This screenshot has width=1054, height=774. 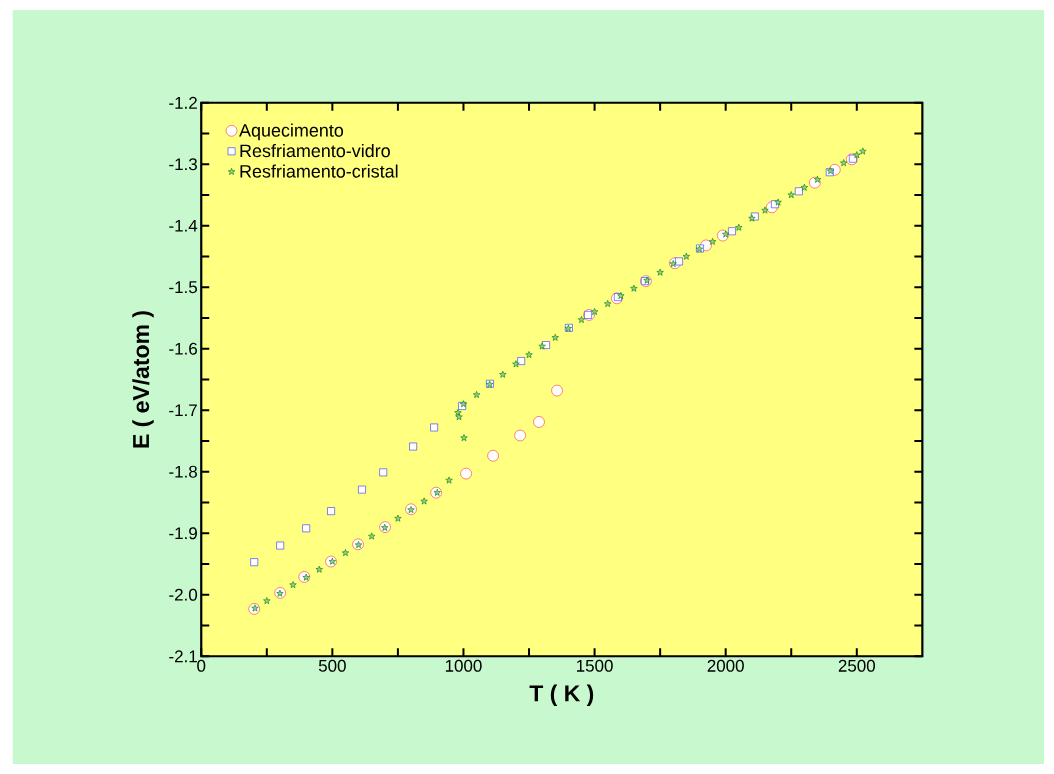 I want to click on y-tick-label: -1.3, so click(x=183, y=164).